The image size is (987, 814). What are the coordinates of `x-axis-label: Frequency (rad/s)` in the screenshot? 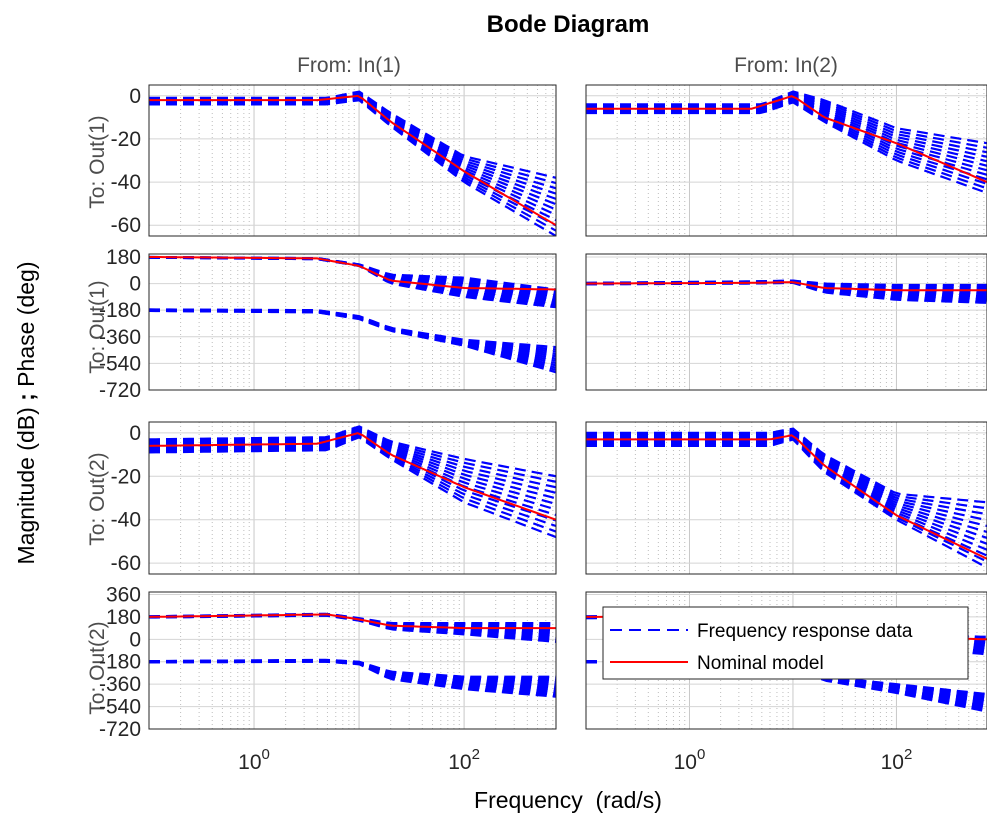 It's located at (568, 800).